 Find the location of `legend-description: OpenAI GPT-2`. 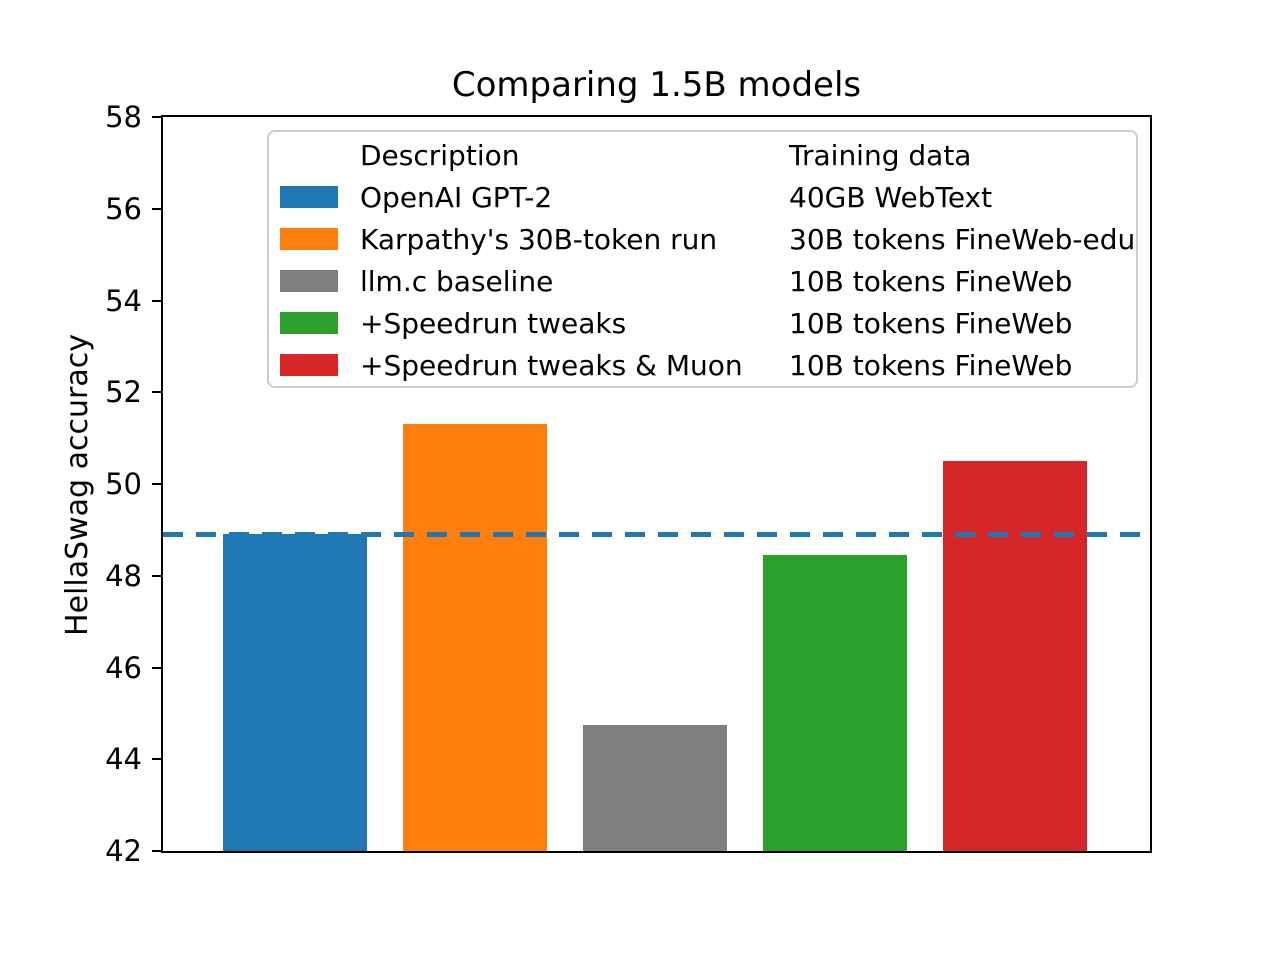

legend-description: OpenAI GPT-2 is located at coordinates (456, 197).